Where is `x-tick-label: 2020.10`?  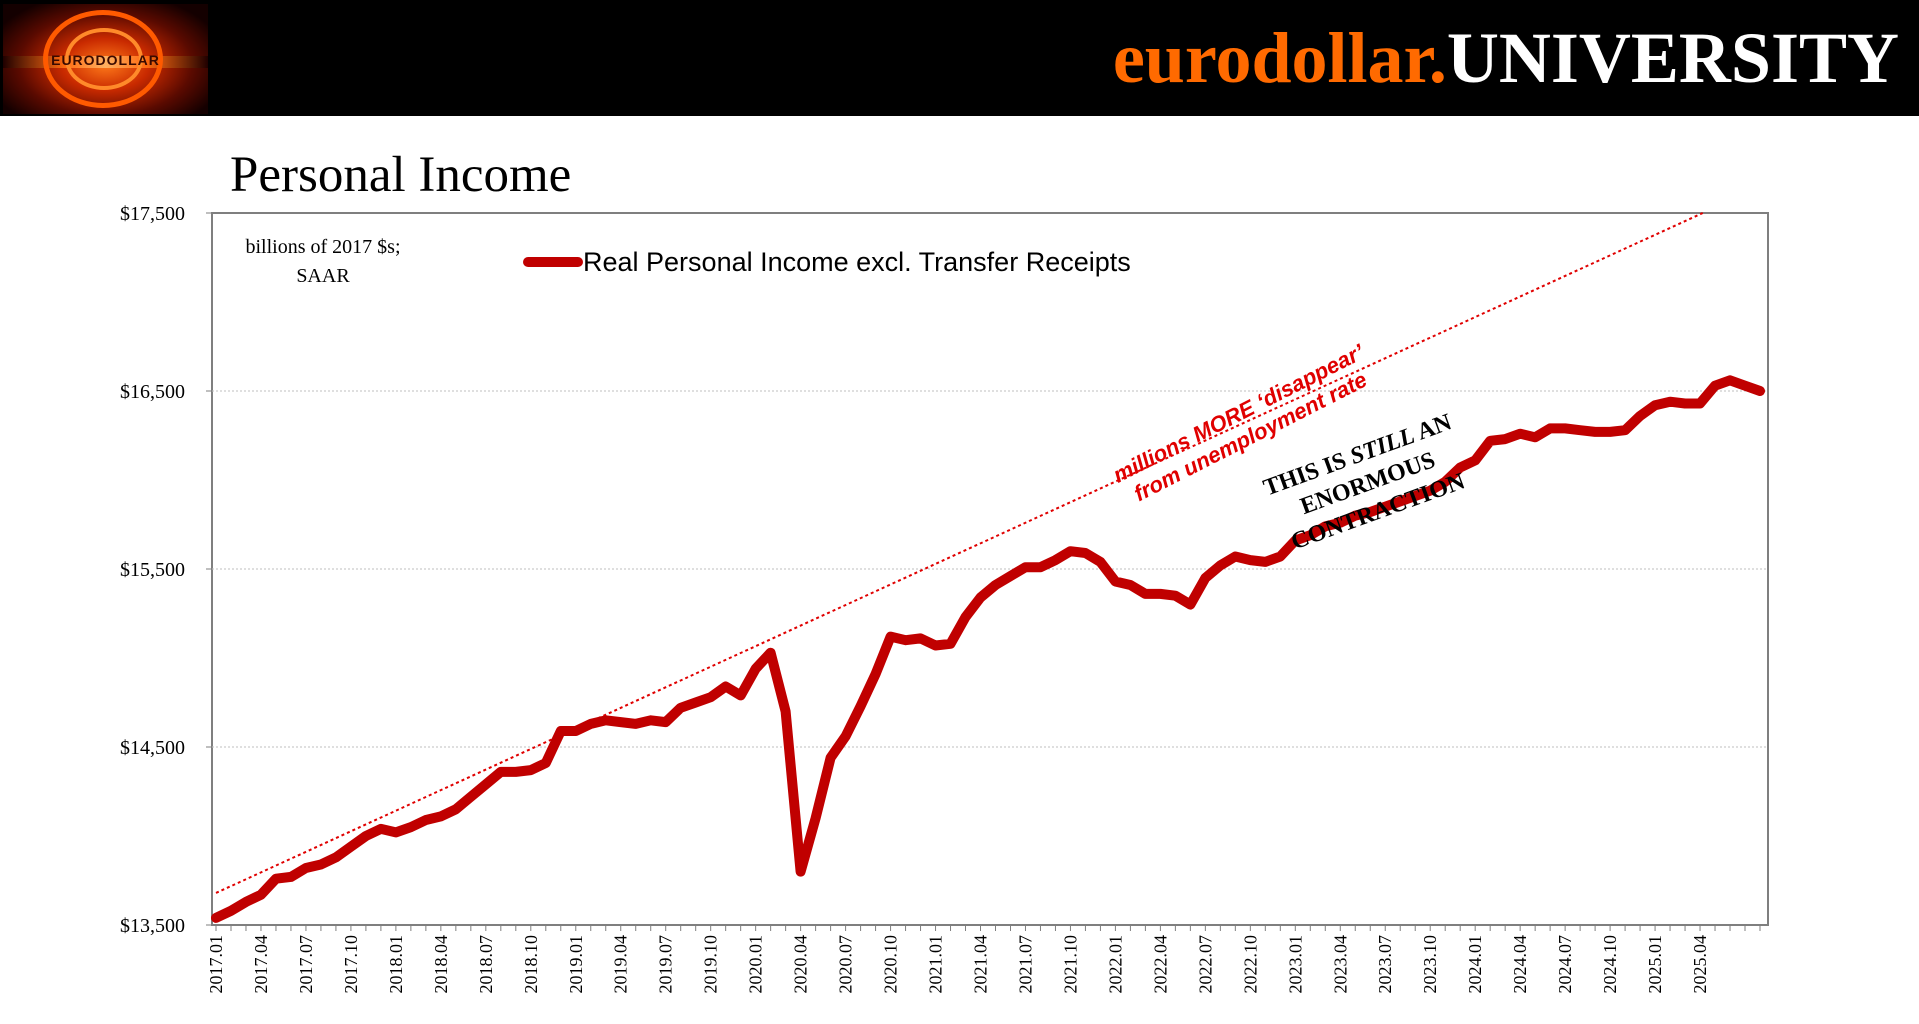 x-tick-label: 2020.10 is located at coordinates (891, 964).